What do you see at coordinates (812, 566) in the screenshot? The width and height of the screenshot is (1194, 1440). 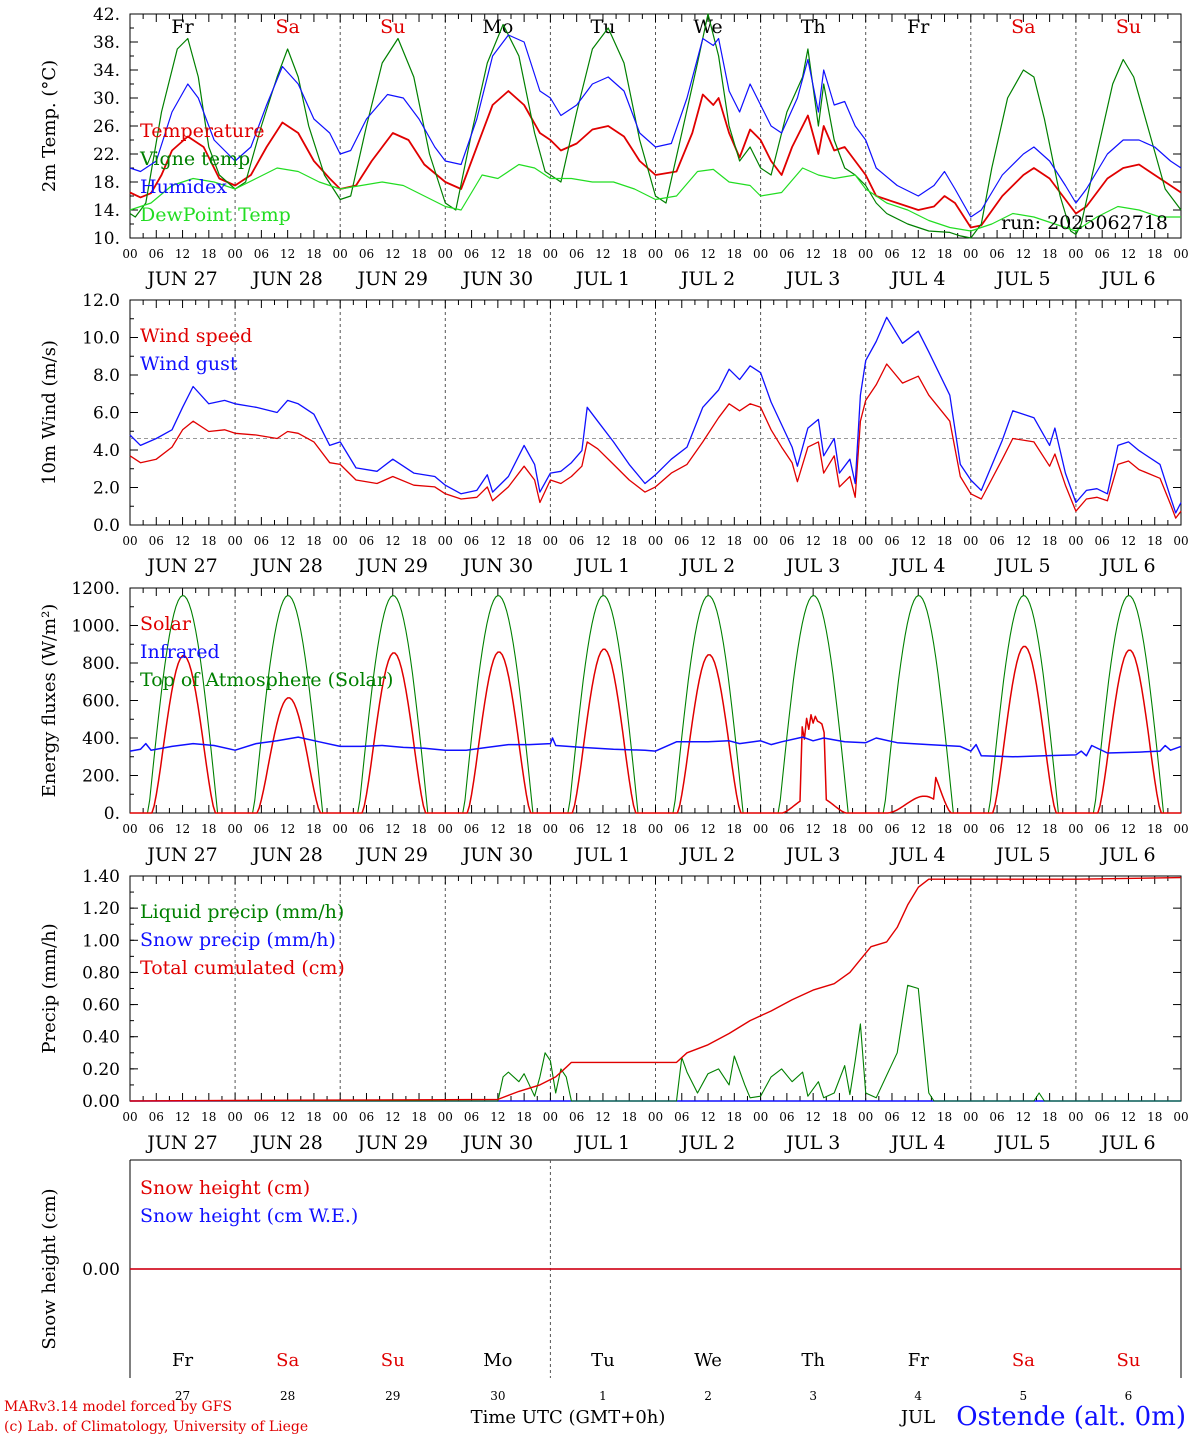 I see `date-label: JUL 3` at bounding box center [812, 566].